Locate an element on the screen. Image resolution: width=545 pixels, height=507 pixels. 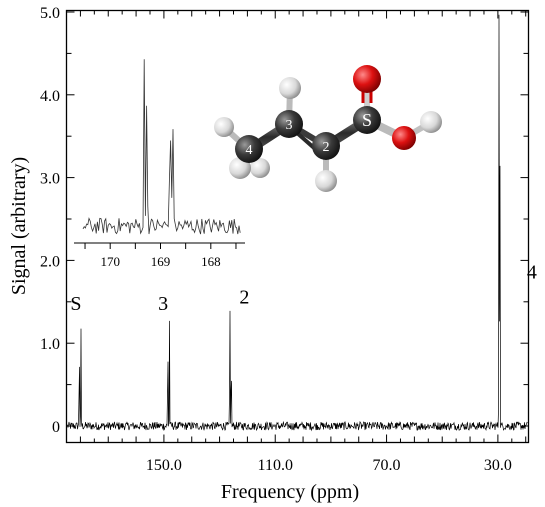
peak-labels: S 3 2 4 is located at coordinates (303, 288).